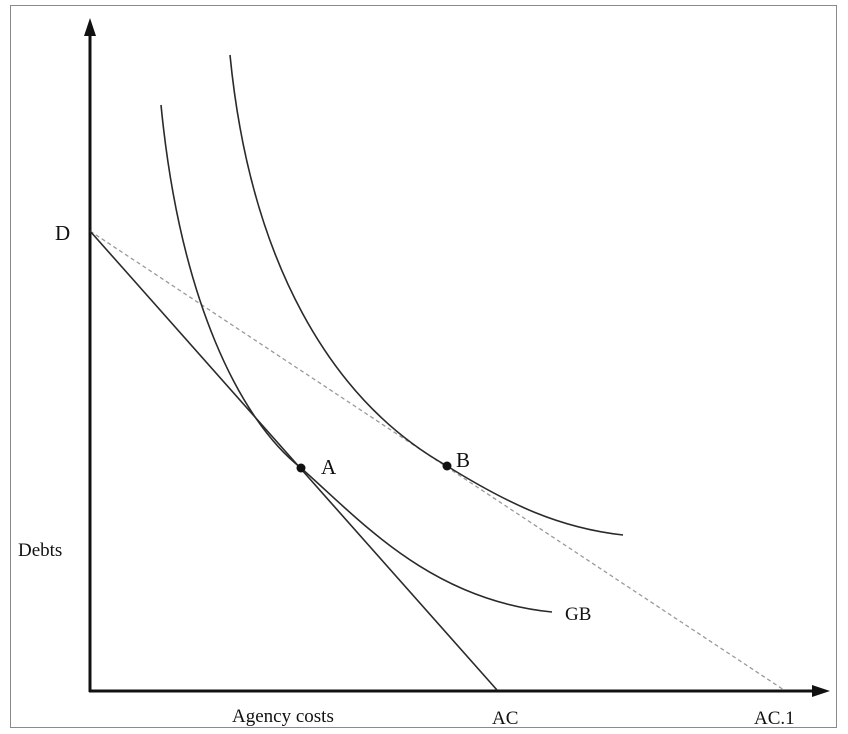 Image resolution: width=848 pixels, height=734 pixels. Describe the element at coordinates (505, 718) in the screenshot. I see `label-ac: AC` at that location.